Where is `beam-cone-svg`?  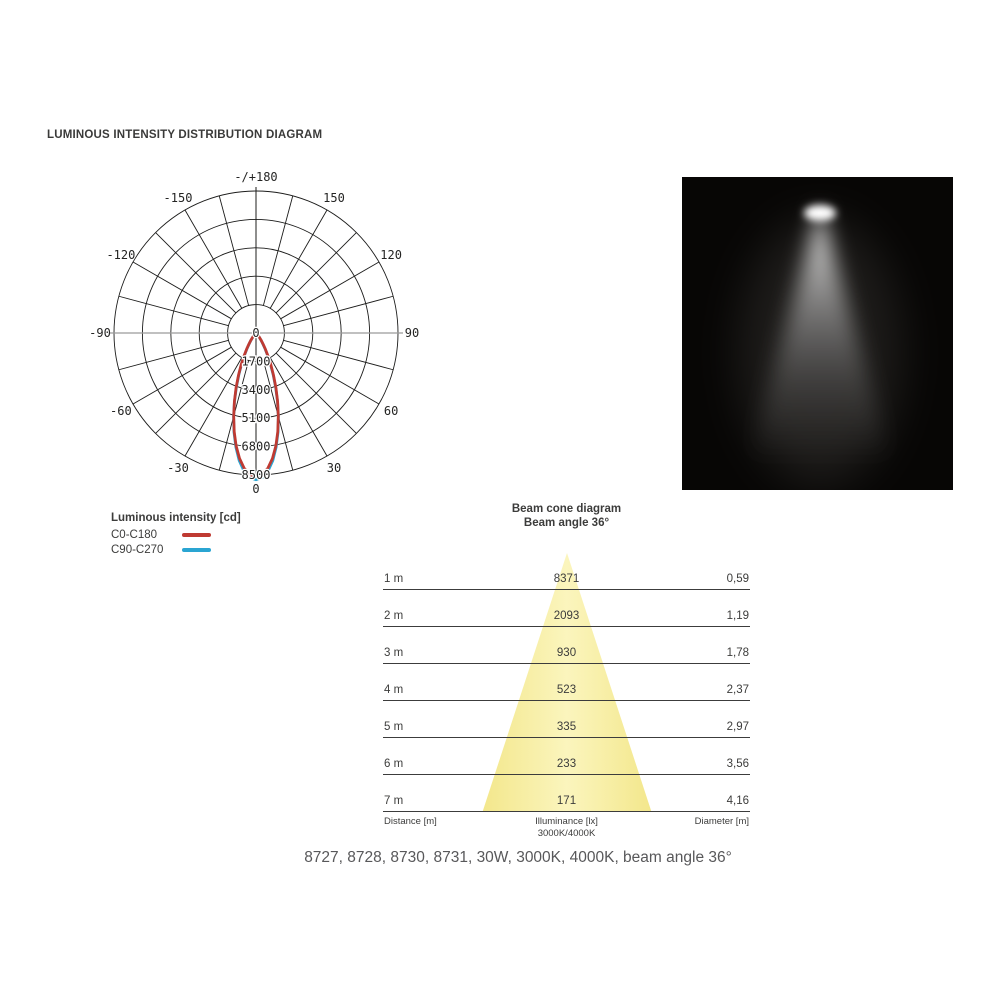 beam-cone-svg is located at coordinates (567, 682).